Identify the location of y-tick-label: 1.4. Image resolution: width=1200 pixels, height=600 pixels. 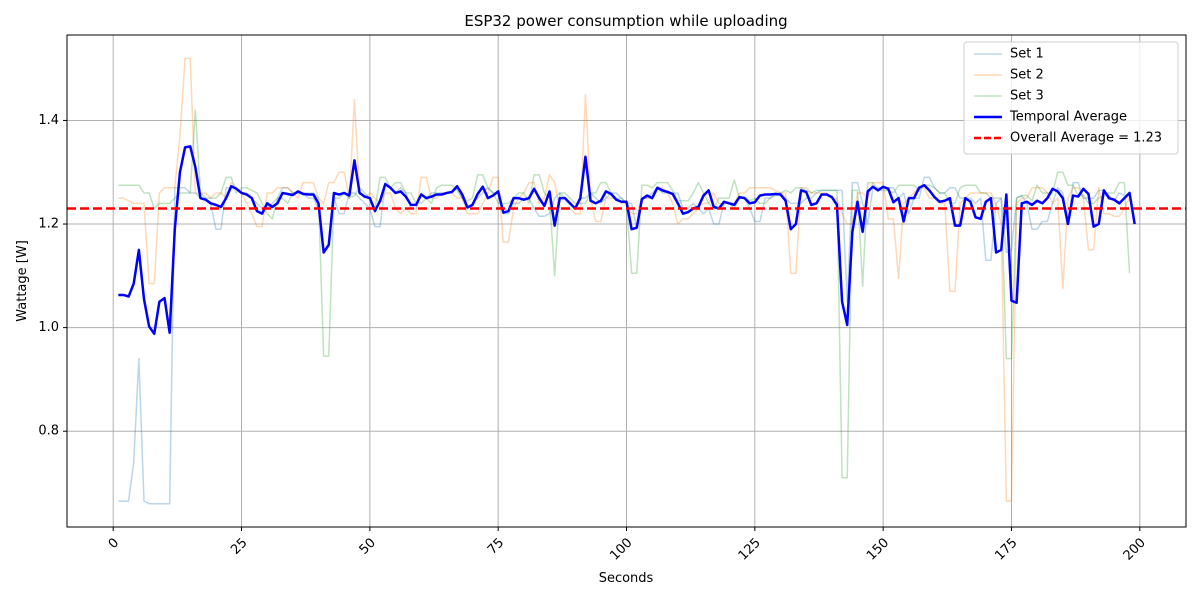
(48, 120).